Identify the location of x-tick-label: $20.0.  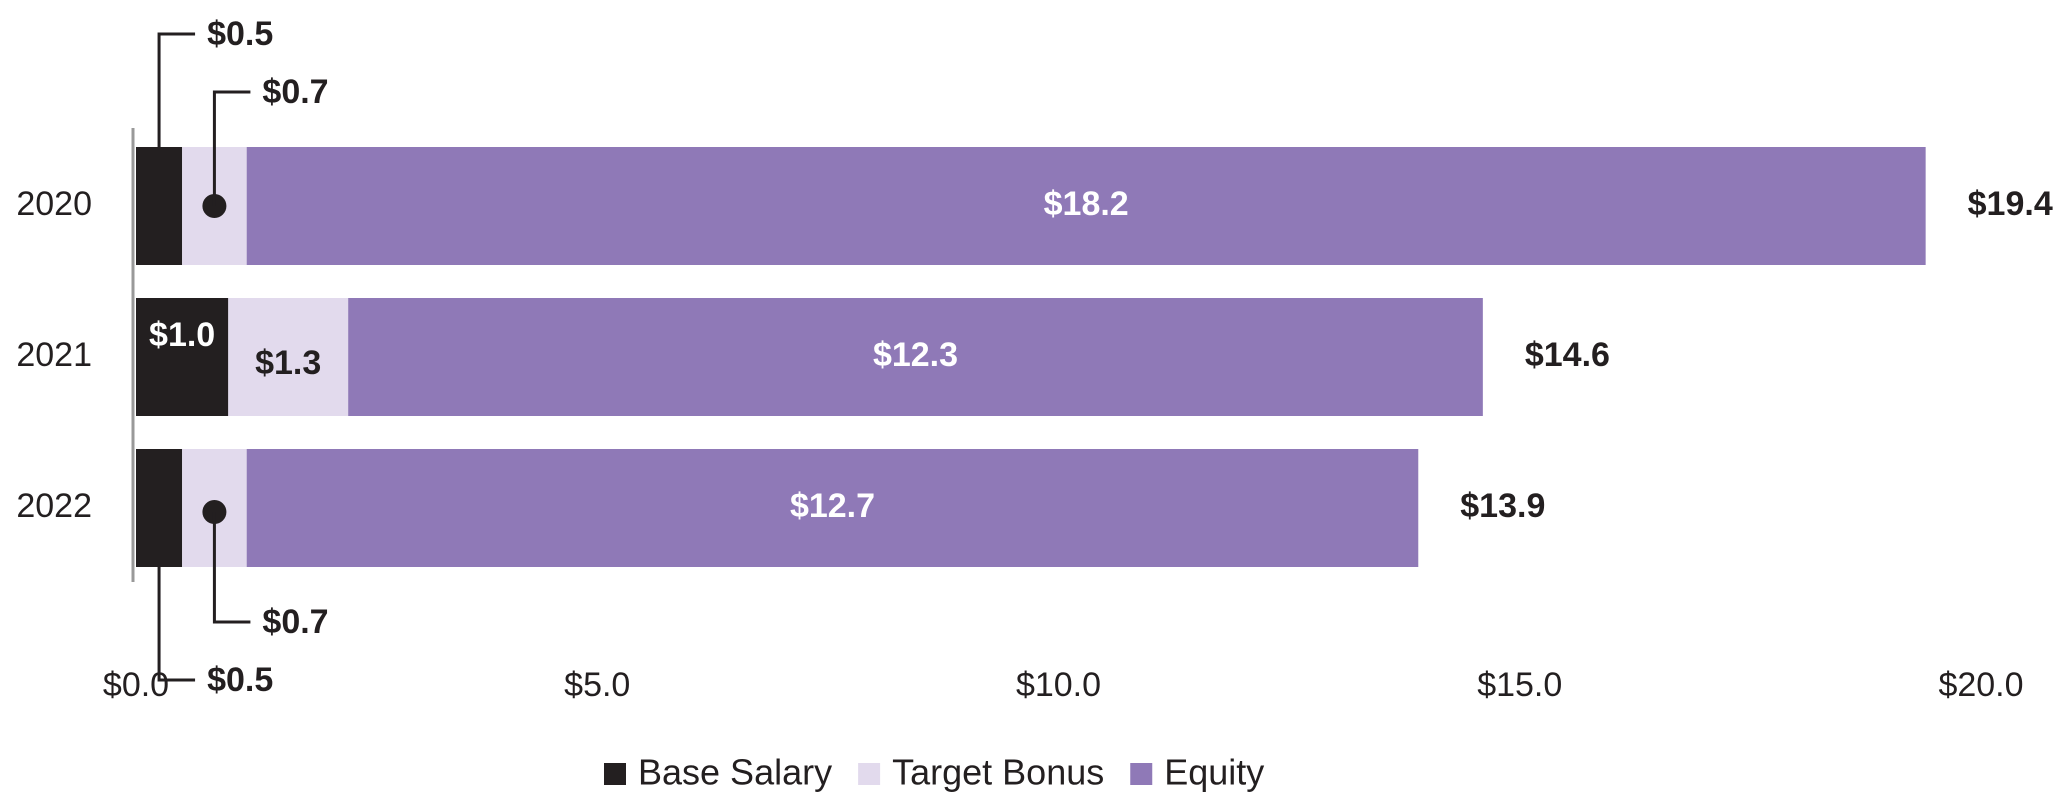
(1980, 685).